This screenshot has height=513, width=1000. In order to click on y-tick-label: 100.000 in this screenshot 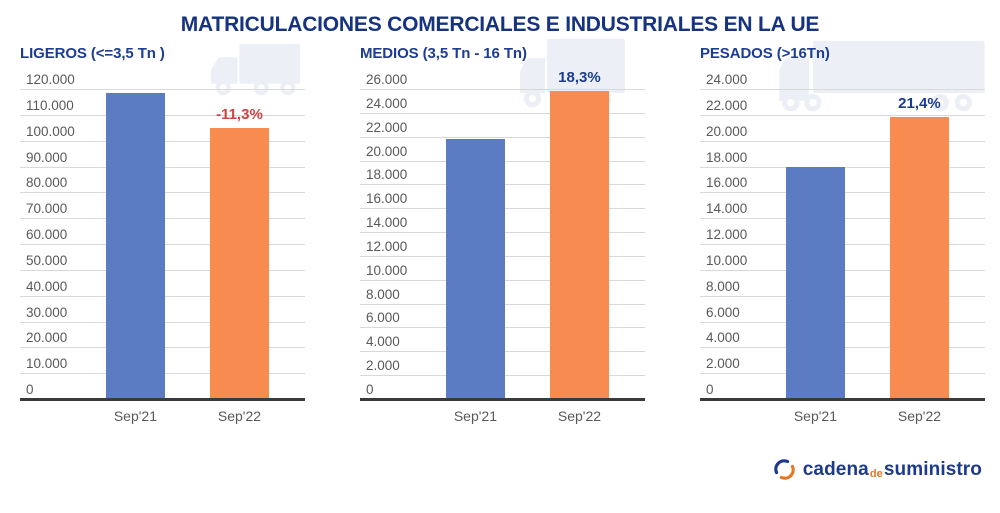, I will do `click(50, 131)`.